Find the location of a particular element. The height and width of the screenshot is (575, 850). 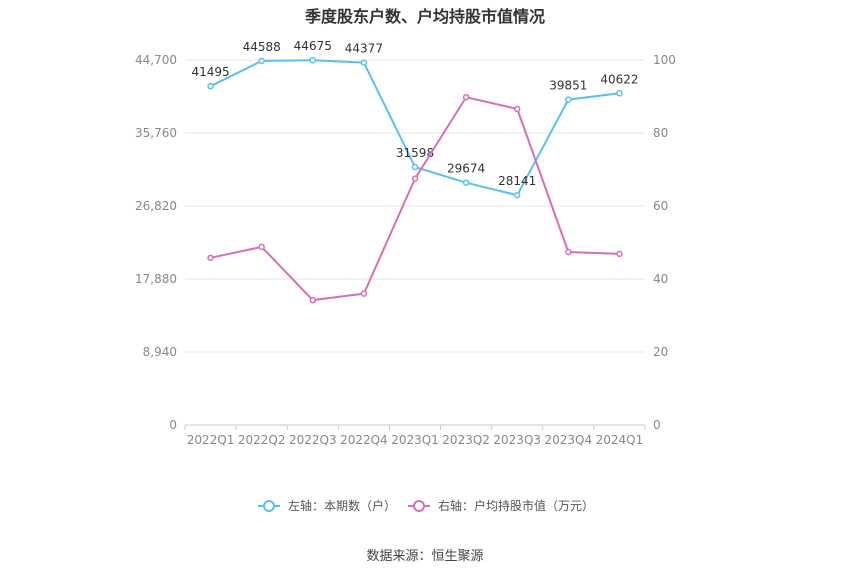

data-label: 44588 is located at coordinates (262, 47).